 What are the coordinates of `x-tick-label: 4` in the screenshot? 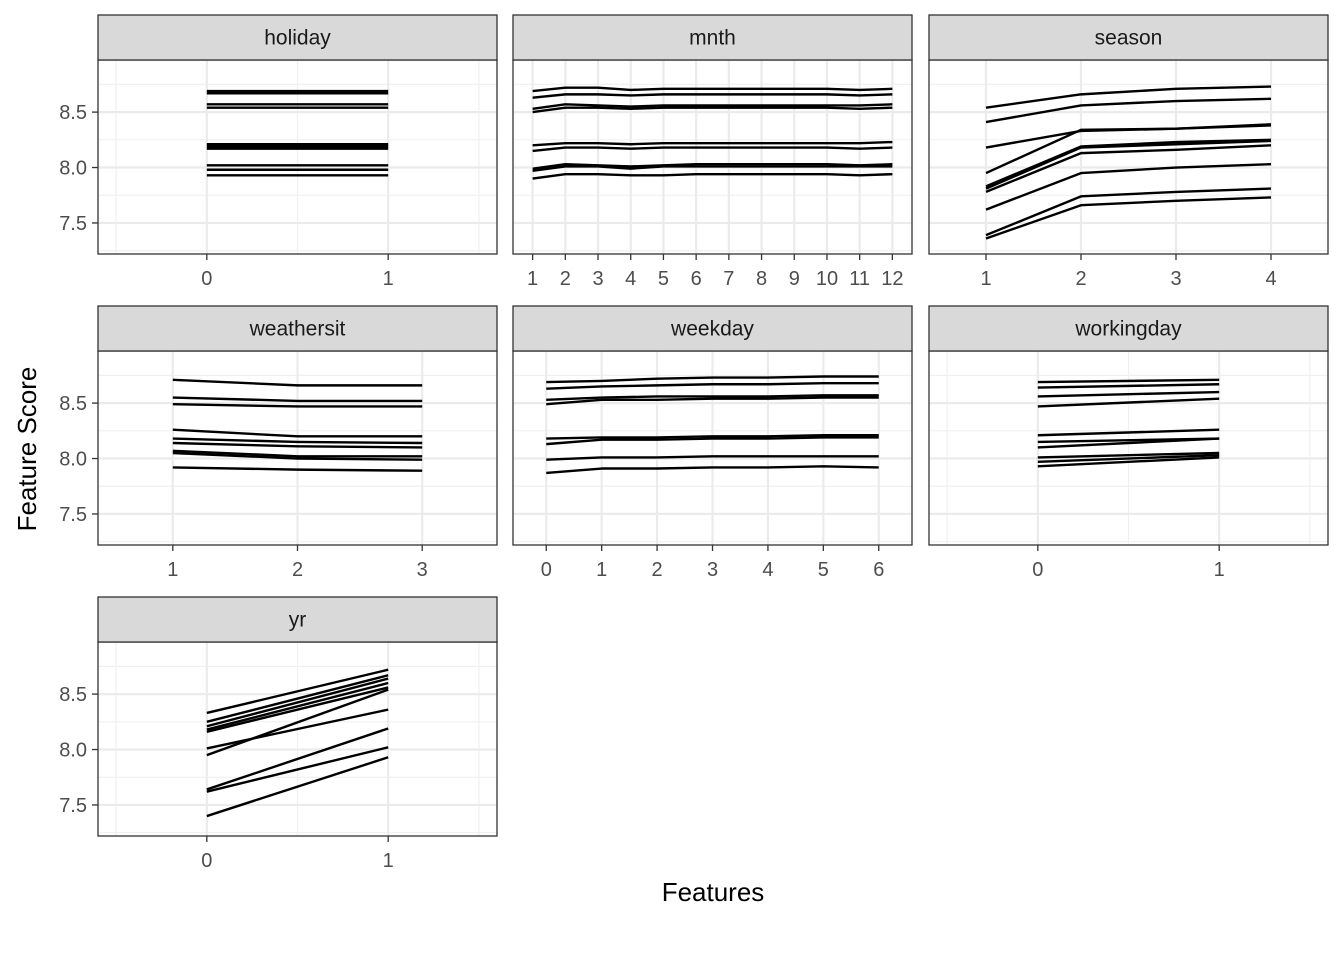 It's located at (1270, 279).